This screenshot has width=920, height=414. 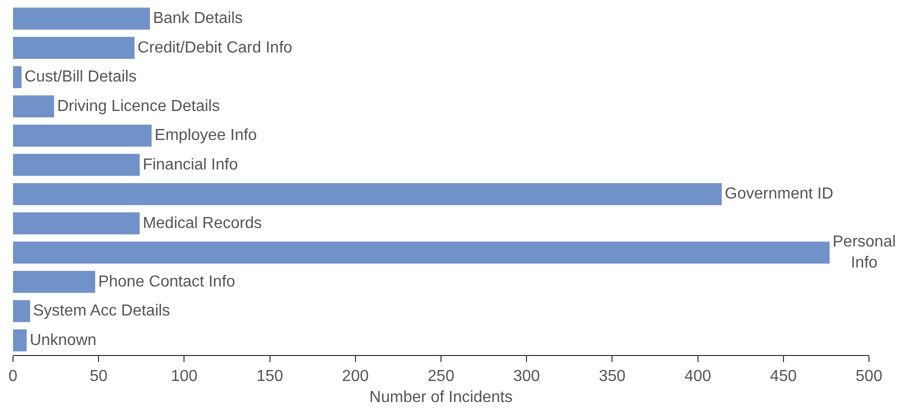 I want to click on x-tick-label: 450, so click(x=783, y=377).